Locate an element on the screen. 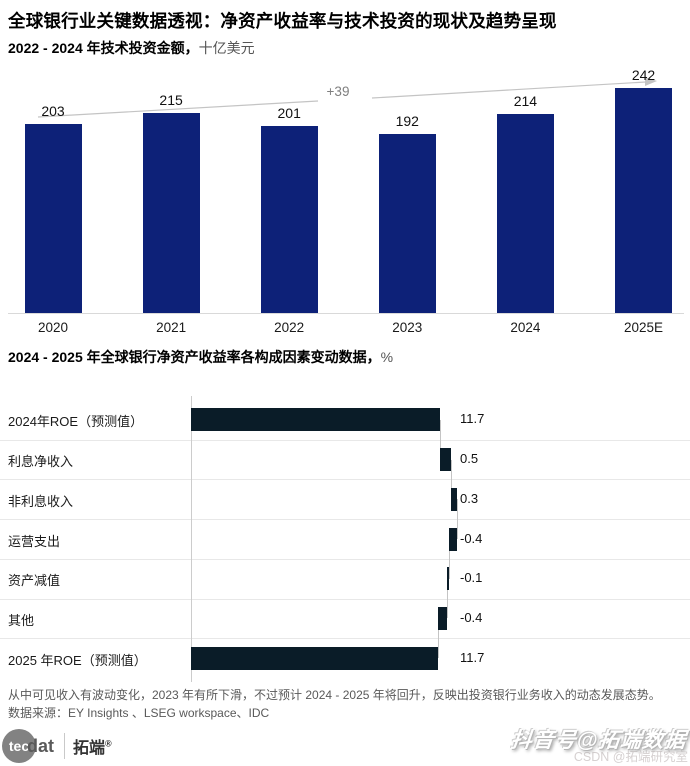  axis-label-2021: 2021 is located at coordinates (171, 327).